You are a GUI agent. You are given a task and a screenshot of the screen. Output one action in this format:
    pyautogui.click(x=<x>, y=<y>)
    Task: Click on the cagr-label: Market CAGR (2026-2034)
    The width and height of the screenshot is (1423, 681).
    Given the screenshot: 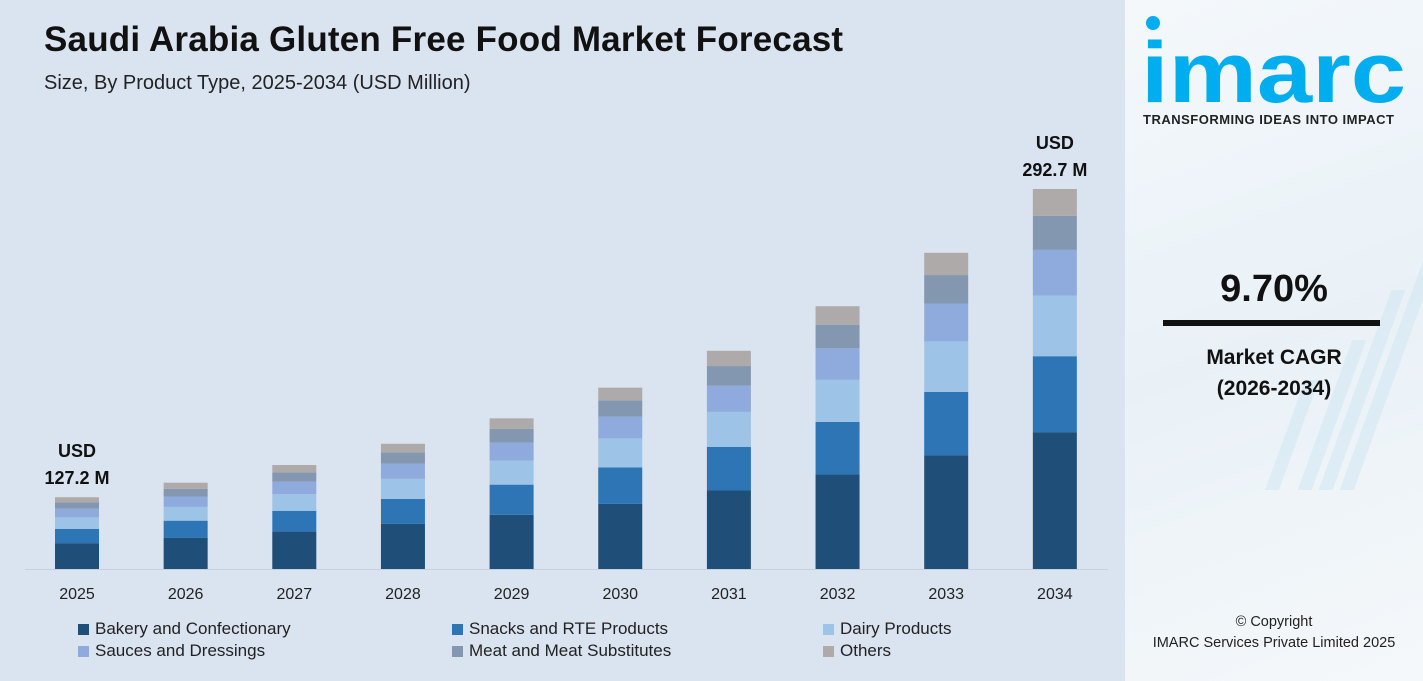 What is the action you would take?
    pyautogui.click(x=1274, y=373)
    